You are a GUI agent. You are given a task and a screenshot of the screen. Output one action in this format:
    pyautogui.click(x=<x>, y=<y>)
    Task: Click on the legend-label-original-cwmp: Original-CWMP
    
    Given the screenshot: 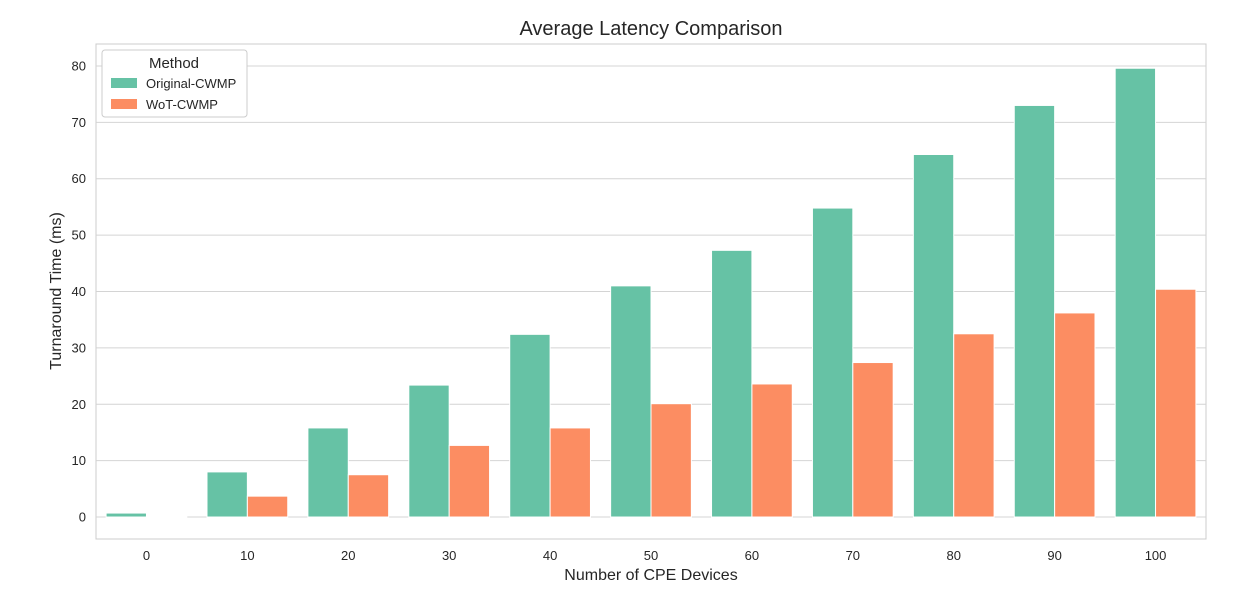 What is the action you would take?
    pyautogui.click(x=191, y=83)
    